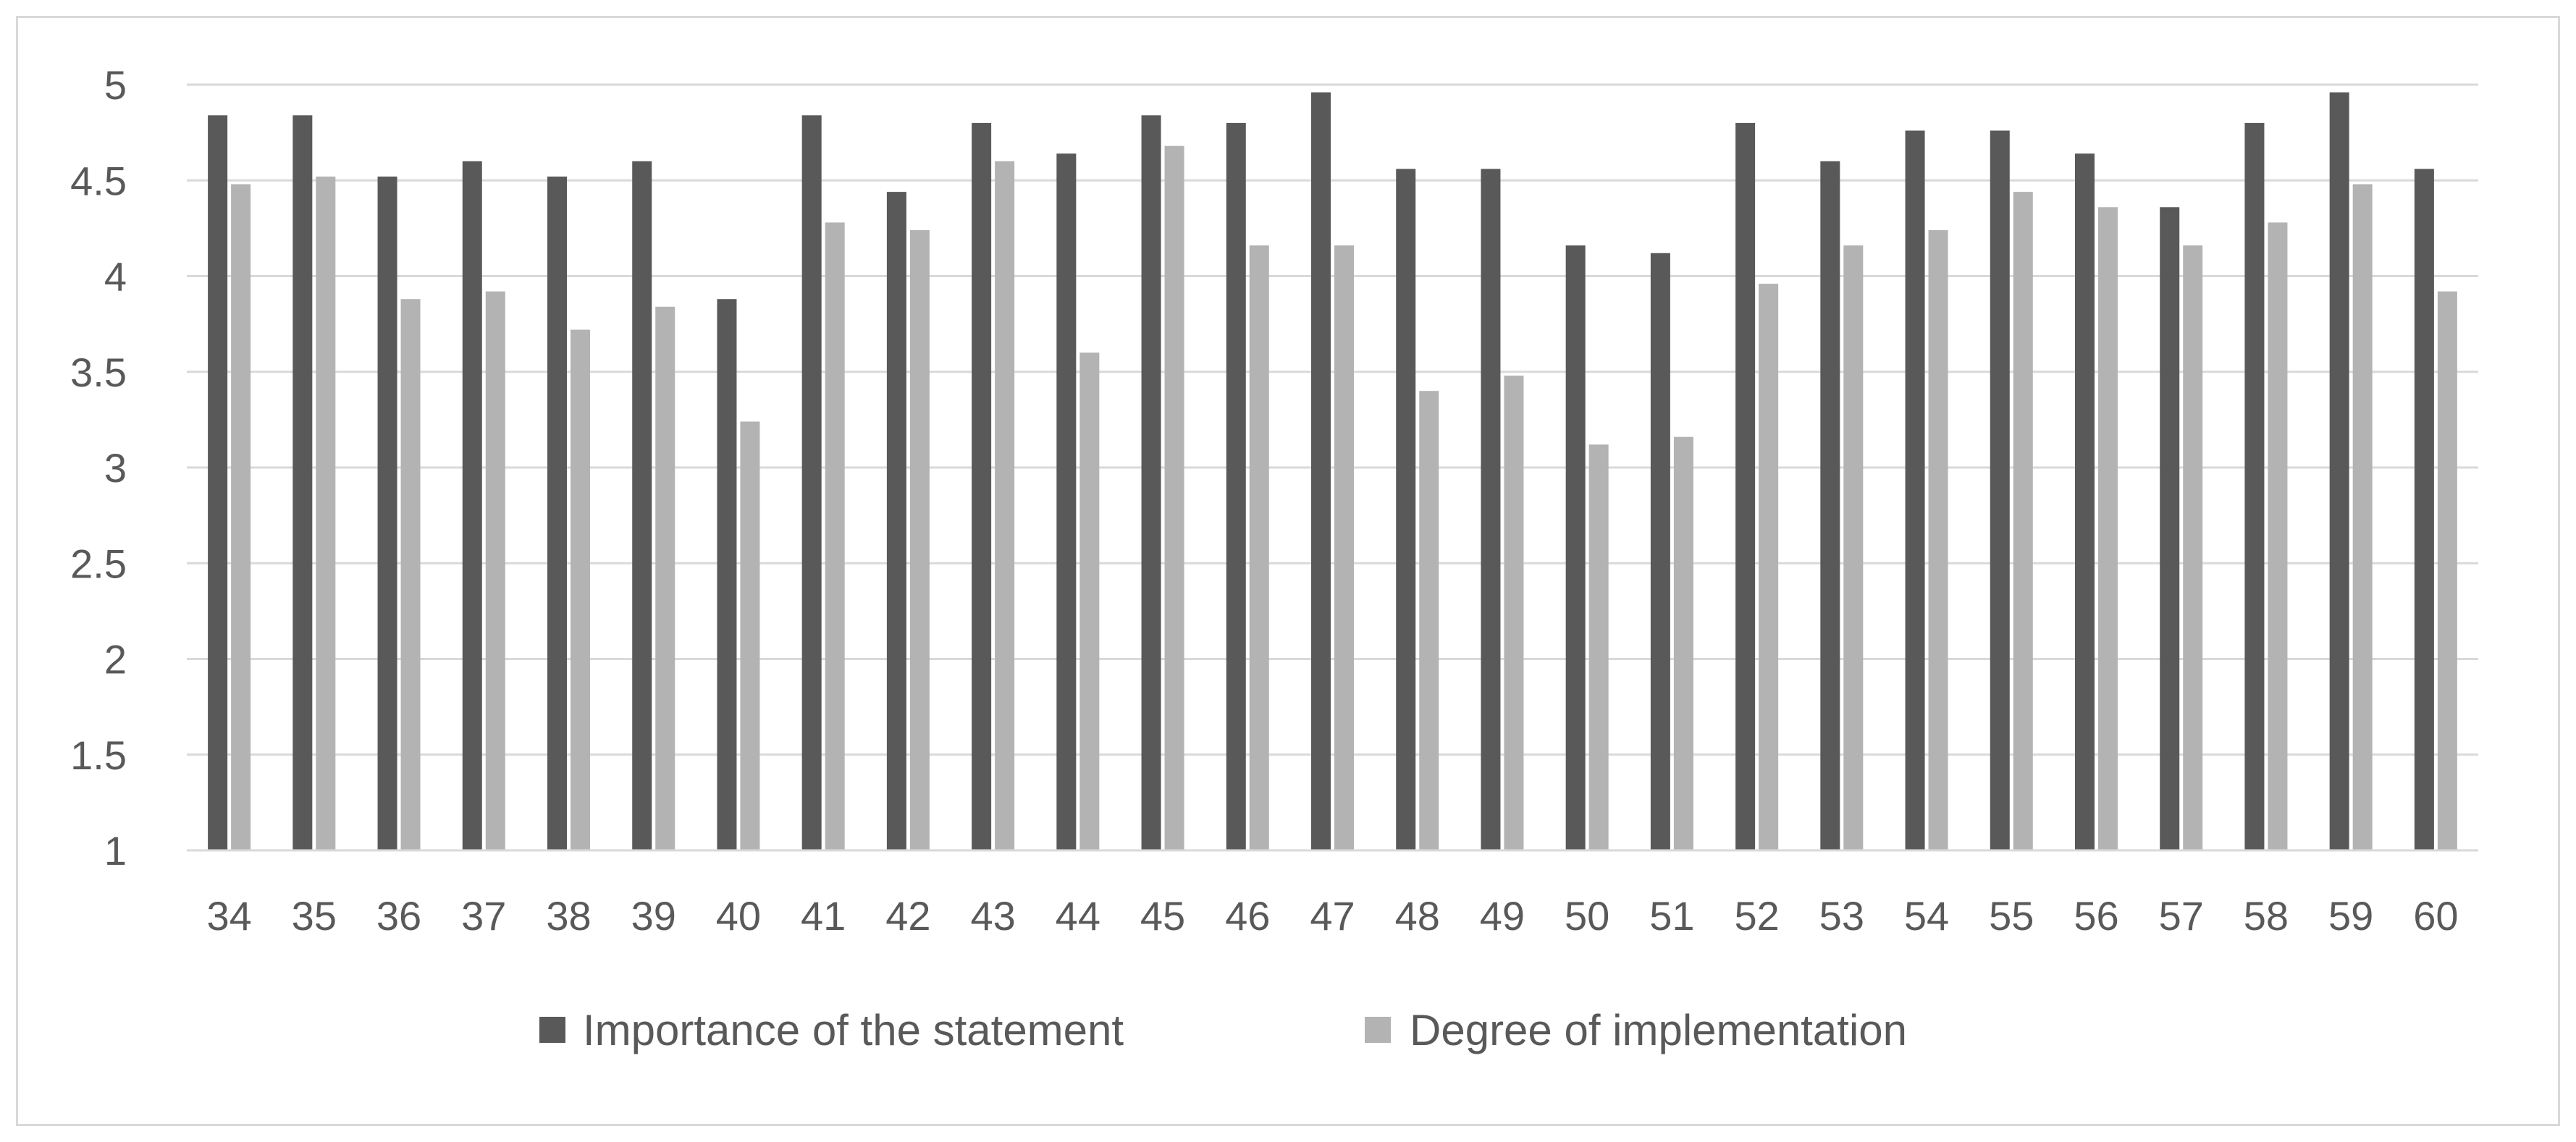 This screenshot has height=1142, width=2576. I want to click on x-tick-label: 35, so click(314, 916).